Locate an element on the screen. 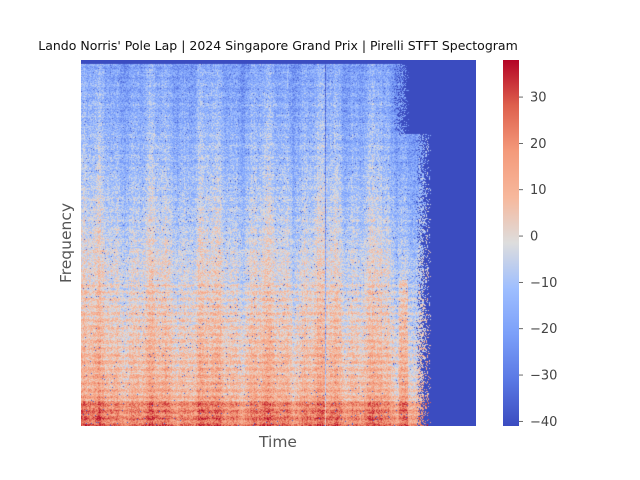 This screenshot has height=480, width=640. colorbar-gradient is located at coordinates (511, 243).